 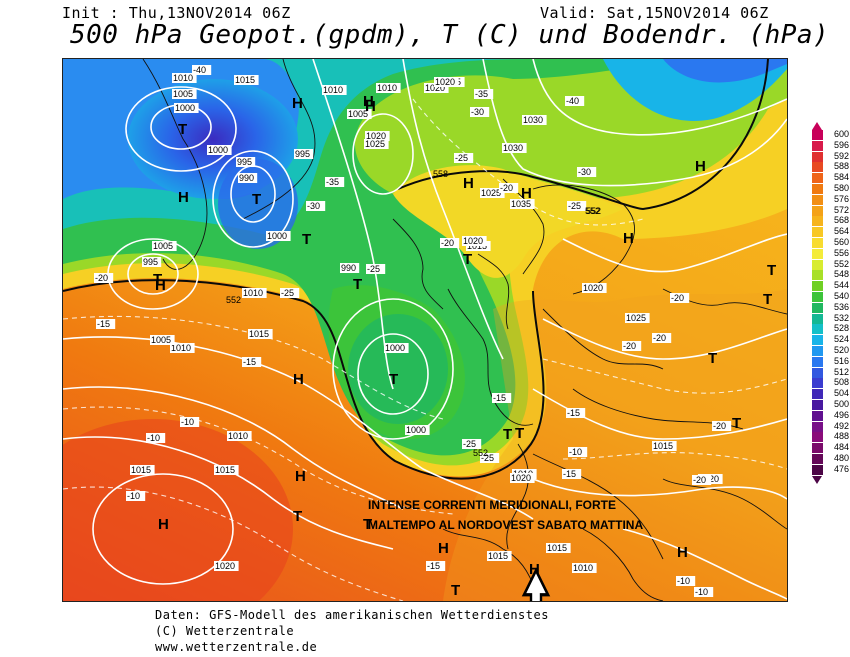 I want to click on annotation-line-1: INTENSE CORRENTI MERIDIONALI, FORTE, so click(x=492, y=505).